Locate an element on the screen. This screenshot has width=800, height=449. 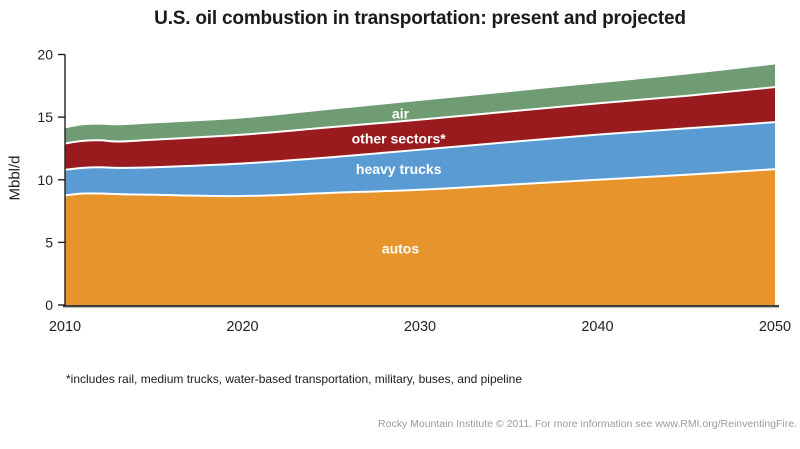
x-tick-label: 2020 is located at coordinates (242, 327).